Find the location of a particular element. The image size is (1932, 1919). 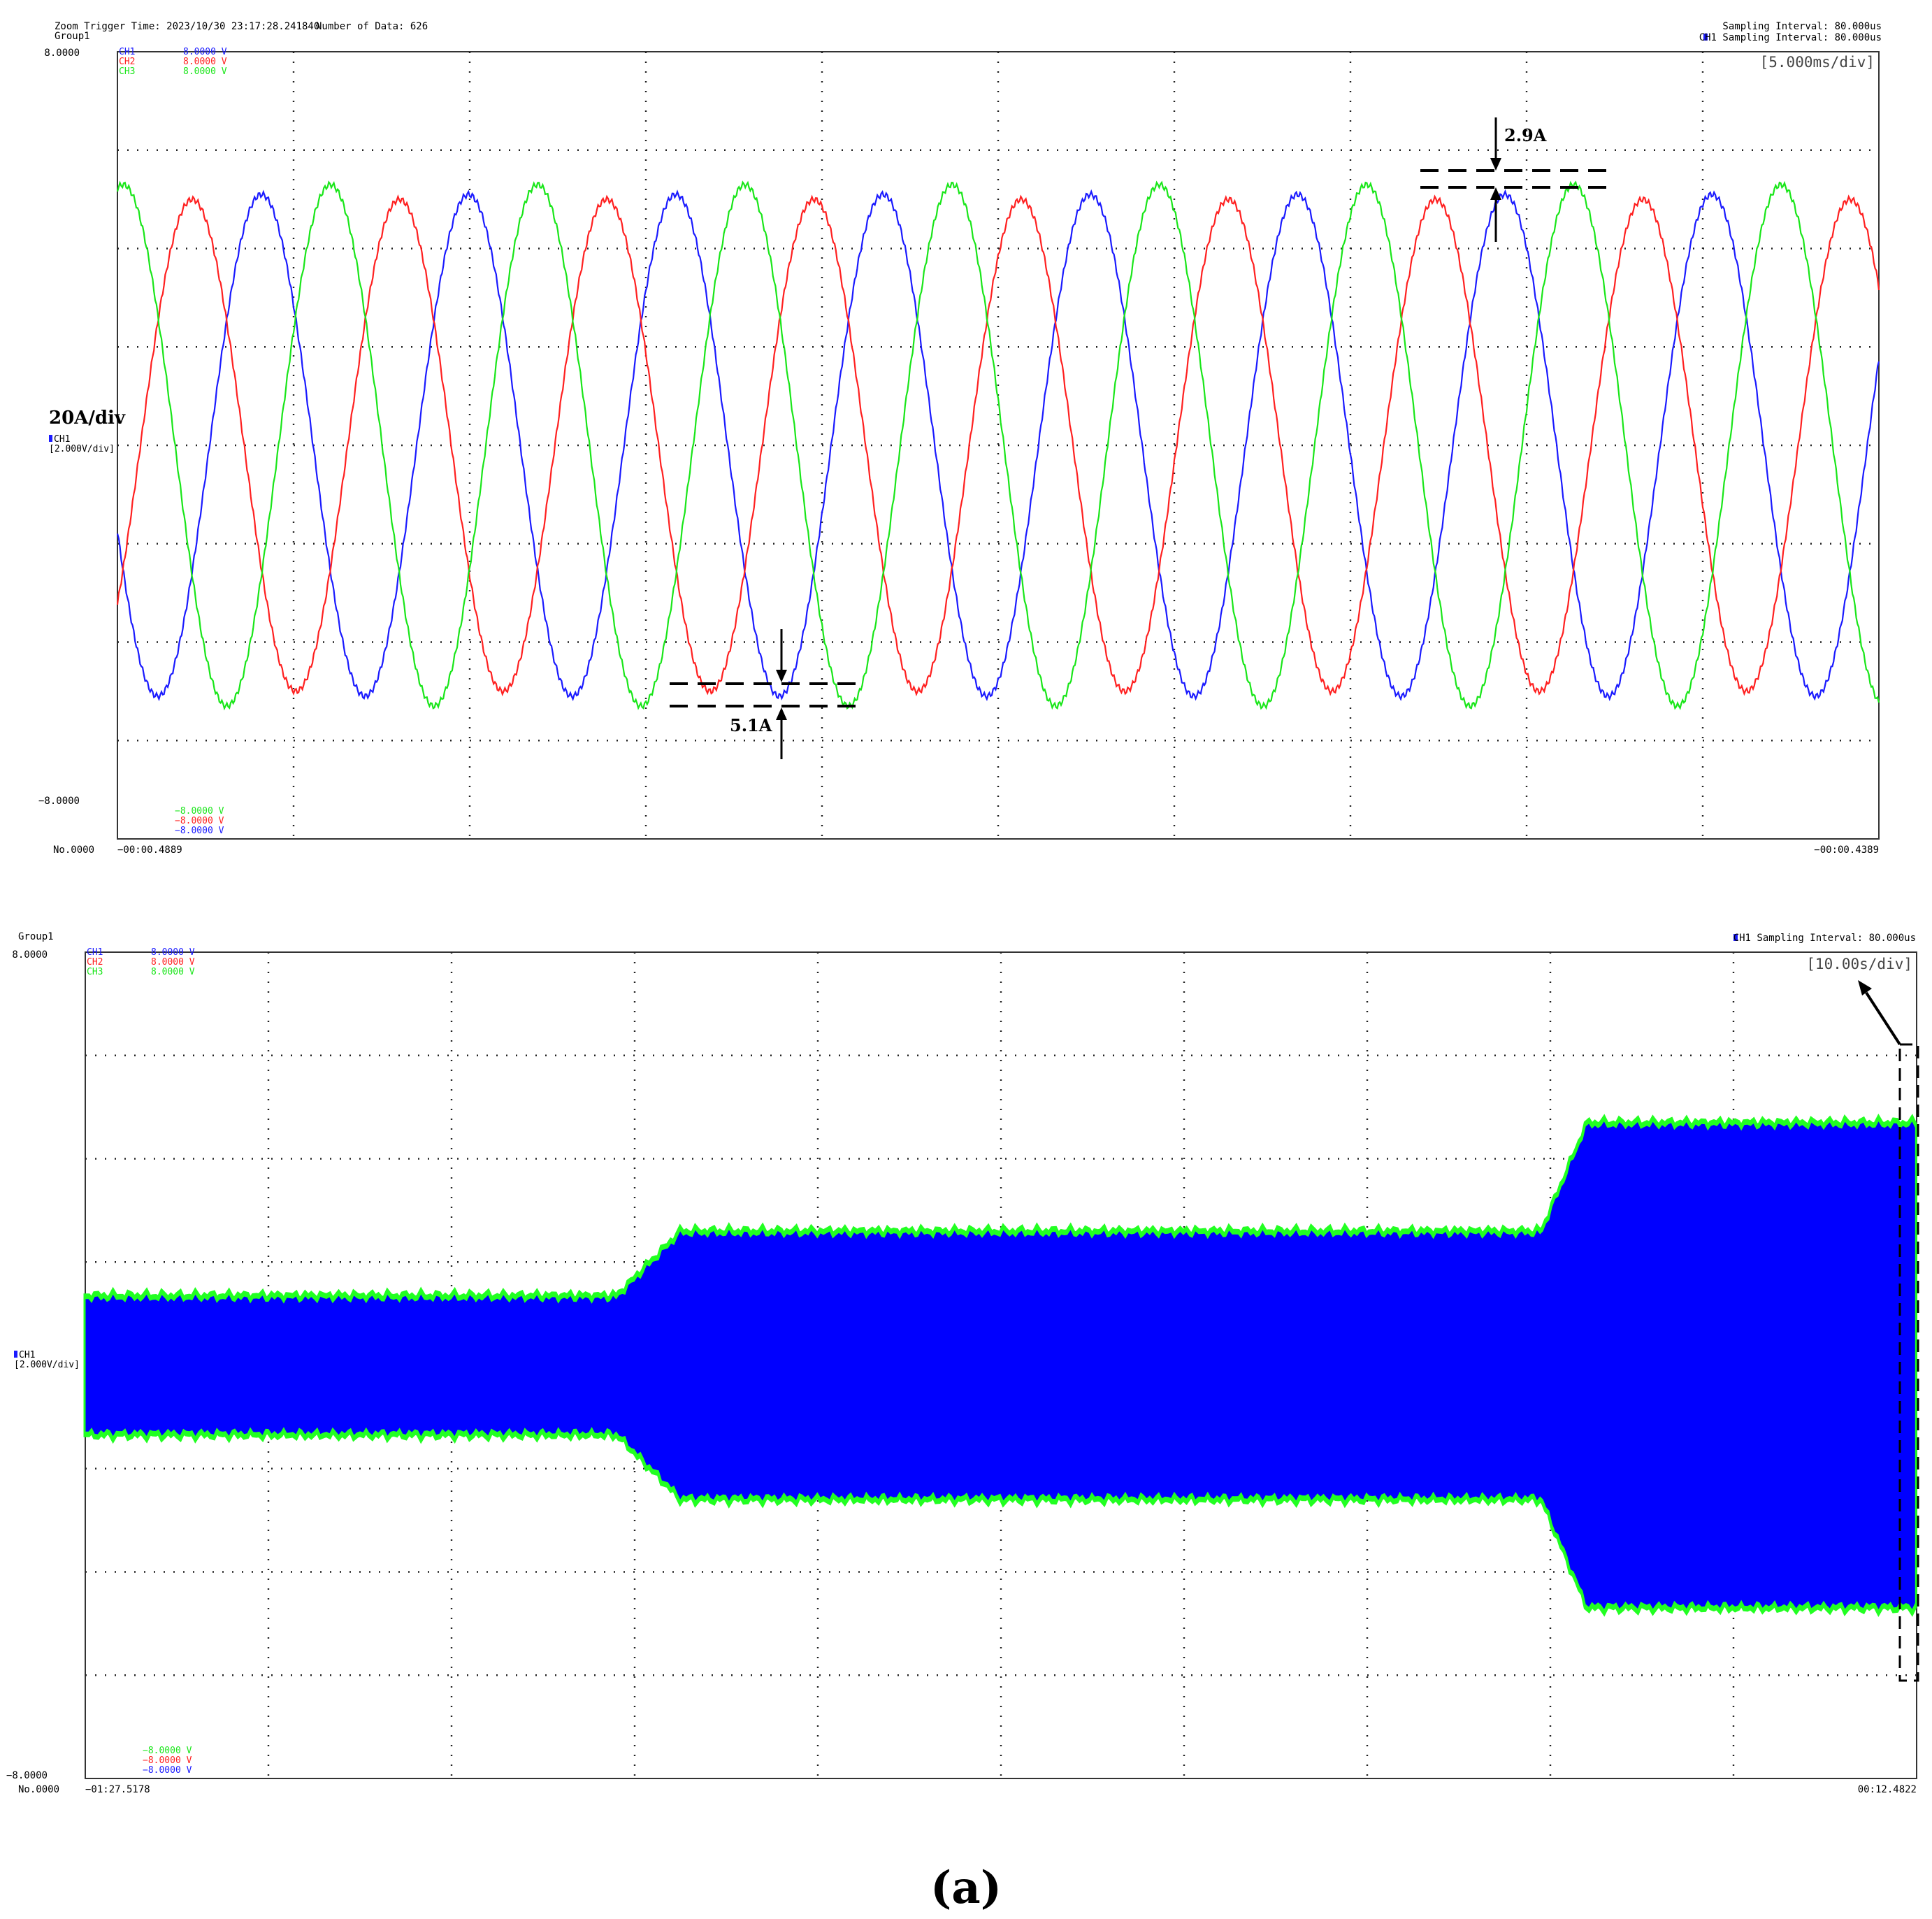

annotation-5-1a: 5.1A is located at coordinates (763, 694).